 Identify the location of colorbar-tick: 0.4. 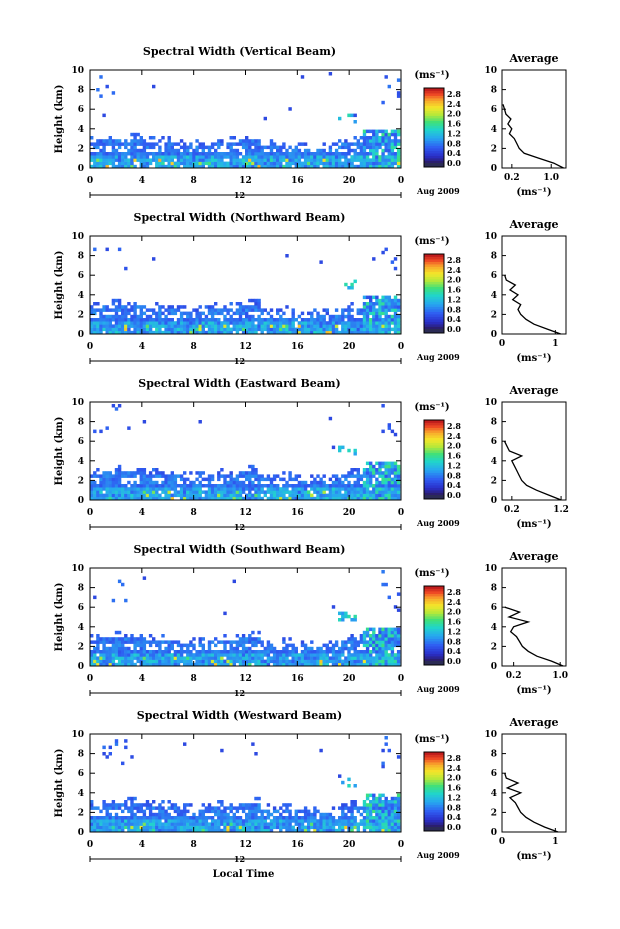
(454, 319).